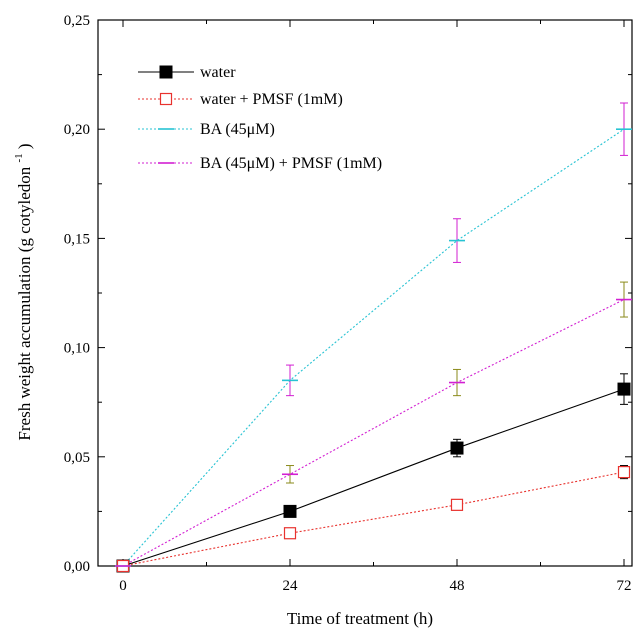  Describe the element at coordinates (291, 163) in the screenshot. I see `legend-label: BA (45μM) + PMSF (1mM)` at that location.